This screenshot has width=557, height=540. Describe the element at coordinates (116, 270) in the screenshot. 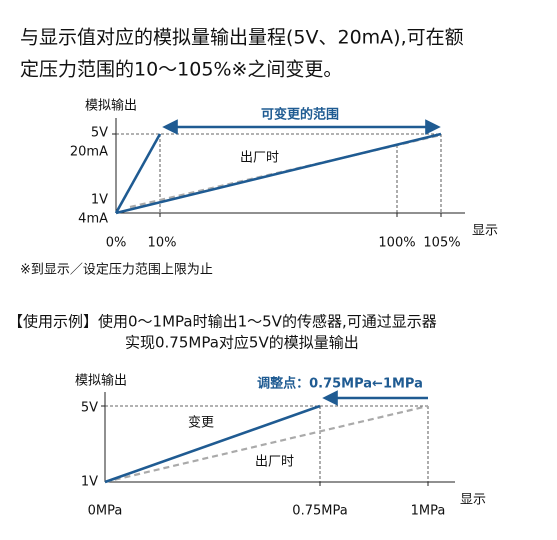

I see `footnote: ※到显示／设定压力范围上限为止` at that location.